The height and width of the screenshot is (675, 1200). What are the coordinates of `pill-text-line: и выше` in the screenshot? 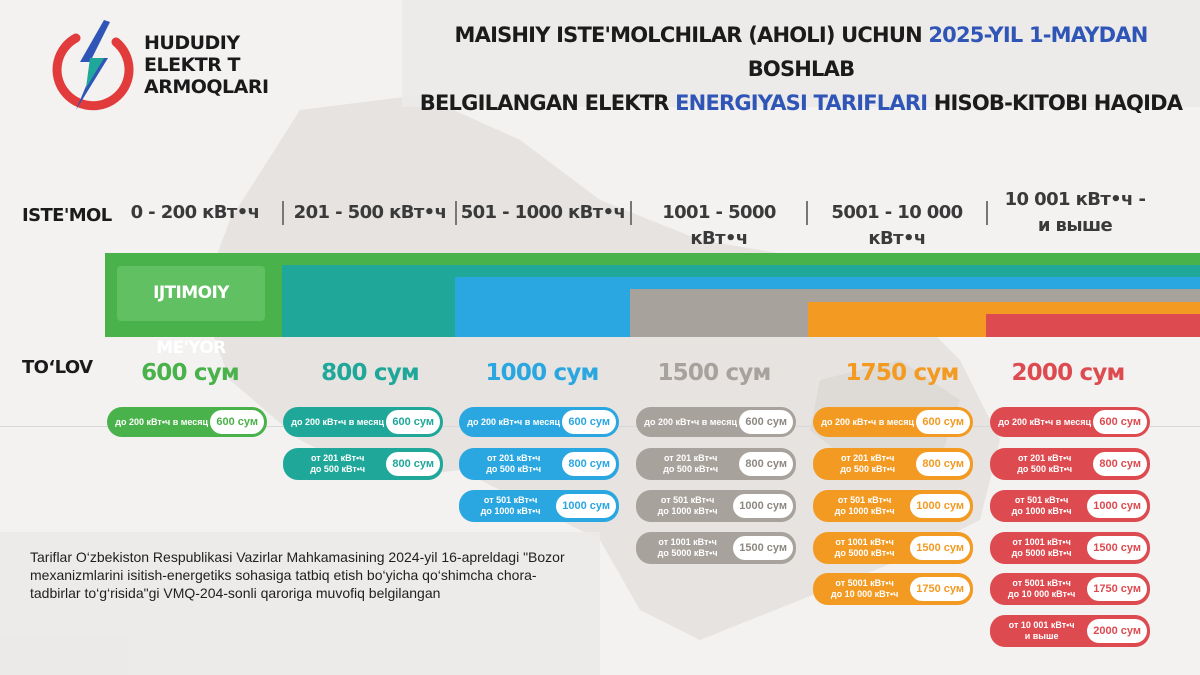 It's located at (1041, 636).